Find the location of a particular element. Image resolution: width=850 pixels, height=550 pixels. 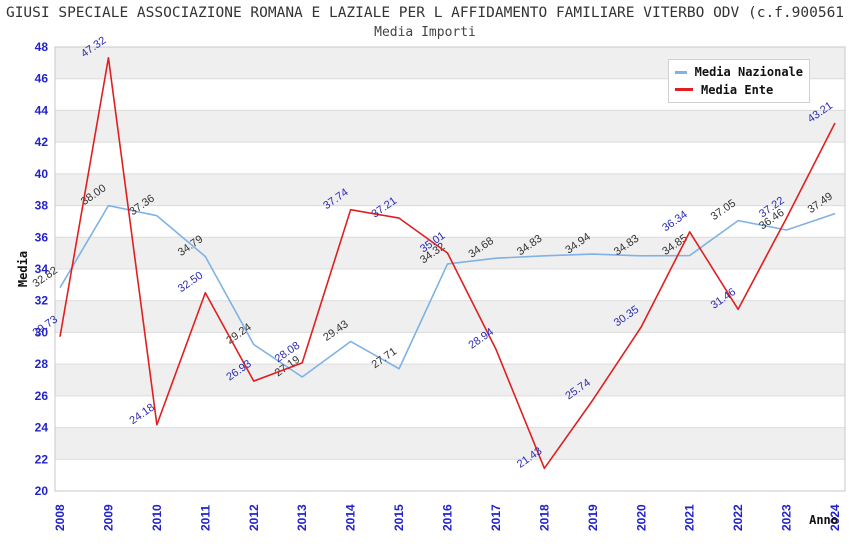

legend-item-media-nazionale: Media Nazionale is located at coordinates (739, 72).